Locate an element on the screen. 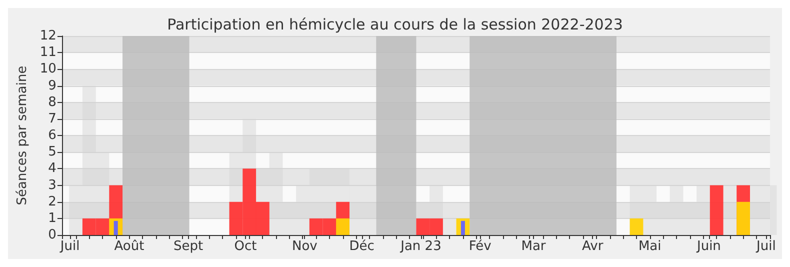 This screenshot has width=790, height=267. y-tick-label: 3 is located at coordinates (52, 185).